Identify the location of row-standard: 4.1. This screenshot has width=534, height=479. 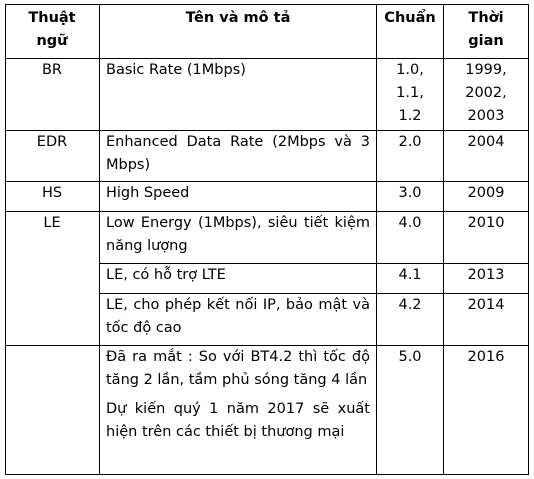
(410, 275).